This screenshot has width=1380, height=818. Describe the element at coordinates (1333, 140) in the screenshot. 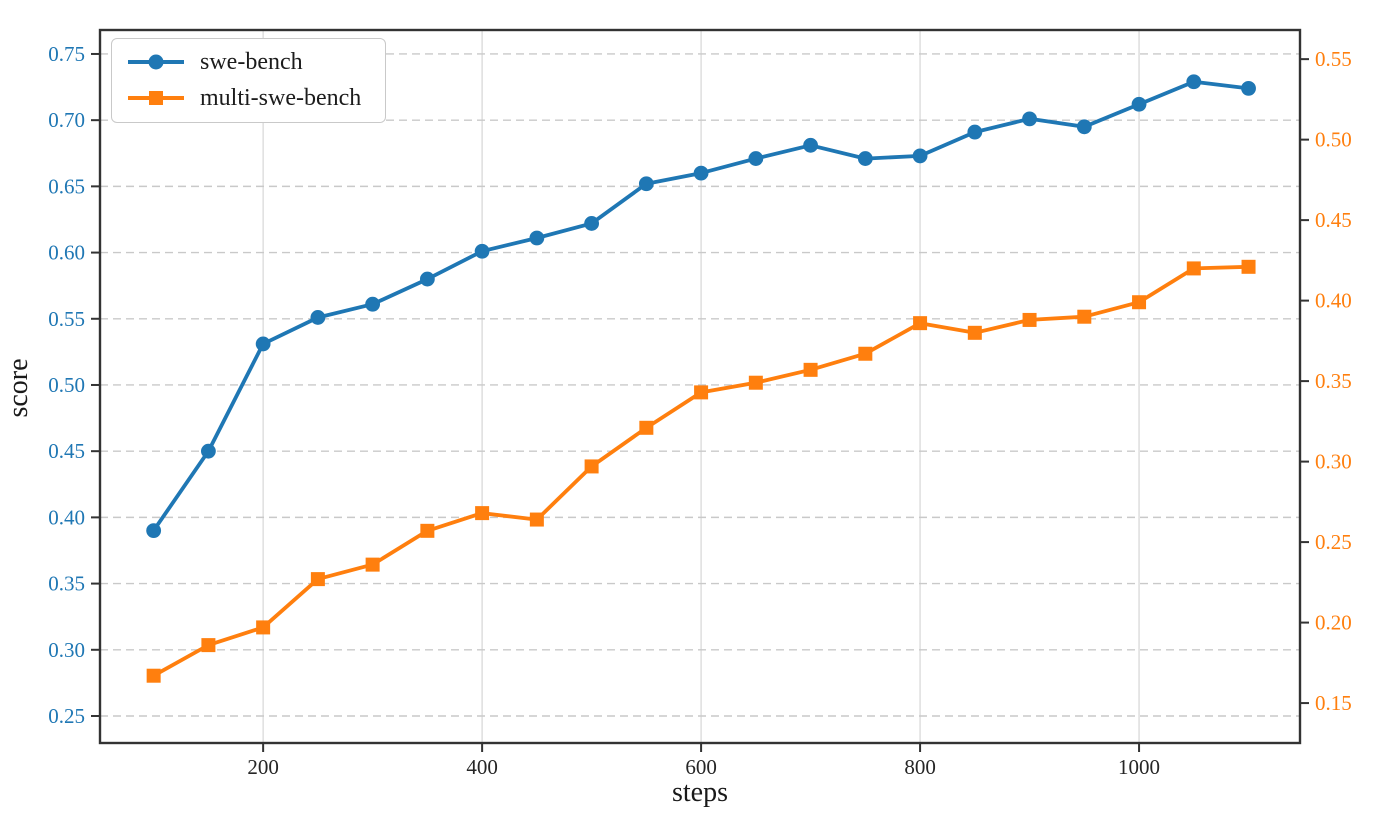

I see `y-tick-label-right: 0.50` at that location.